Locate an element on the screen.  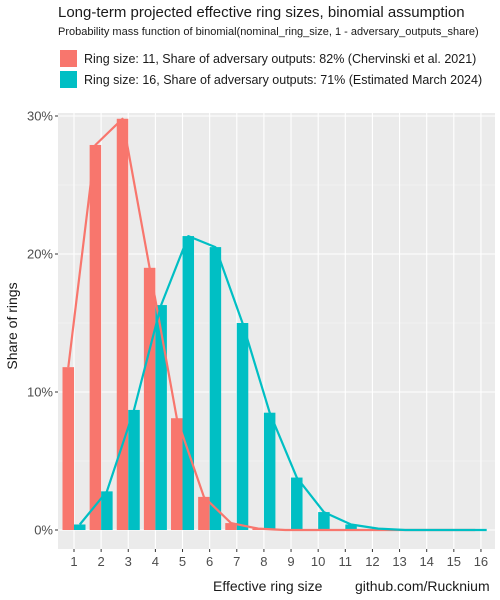
caption: github.com/Rucknium is located at coordinates (422, 586).